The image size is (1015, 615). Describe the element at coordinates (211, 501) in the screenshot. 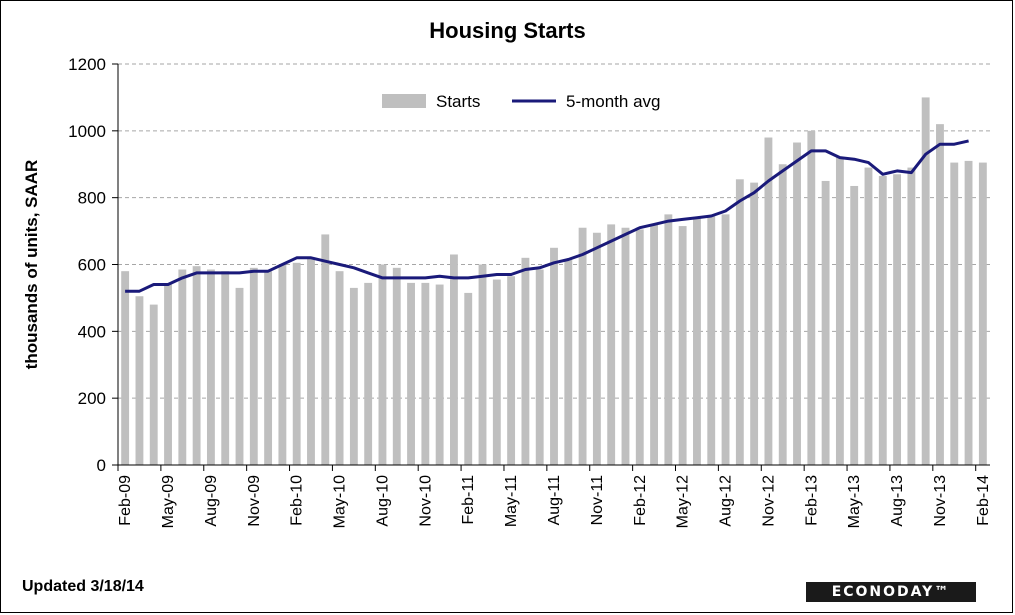

I see `x-tick-label: Aug-09` at that location.